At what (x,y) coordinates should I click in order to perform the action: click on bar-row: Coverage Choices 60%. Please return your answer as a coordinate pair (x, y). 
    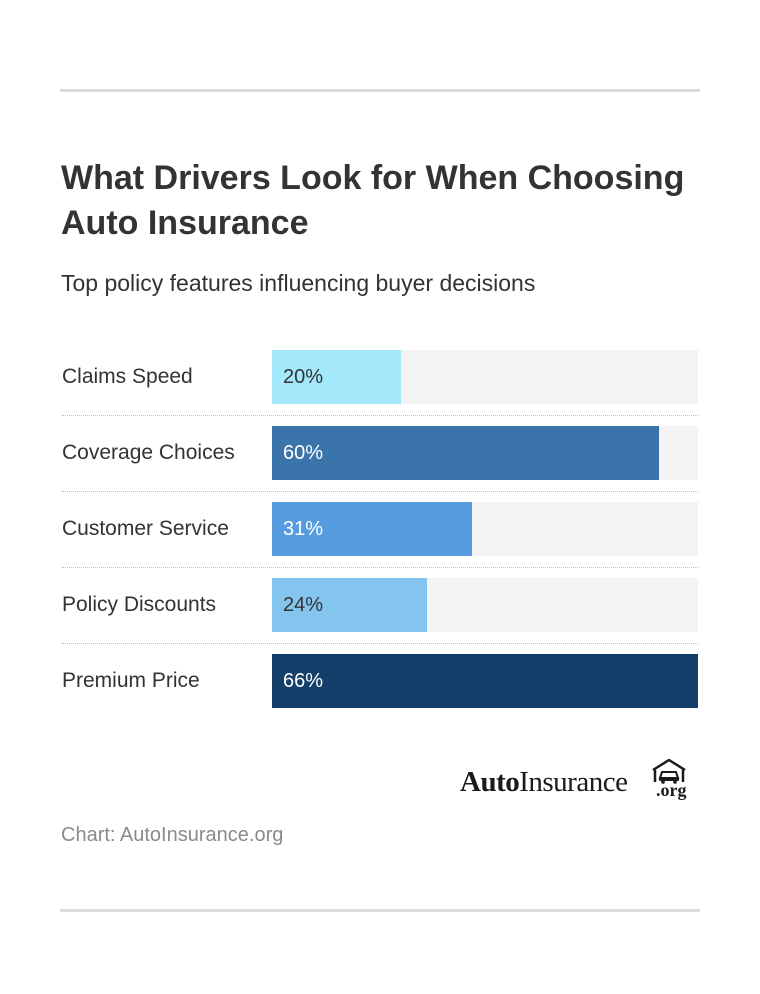
    Looking at the image, I should click on (380, 459).